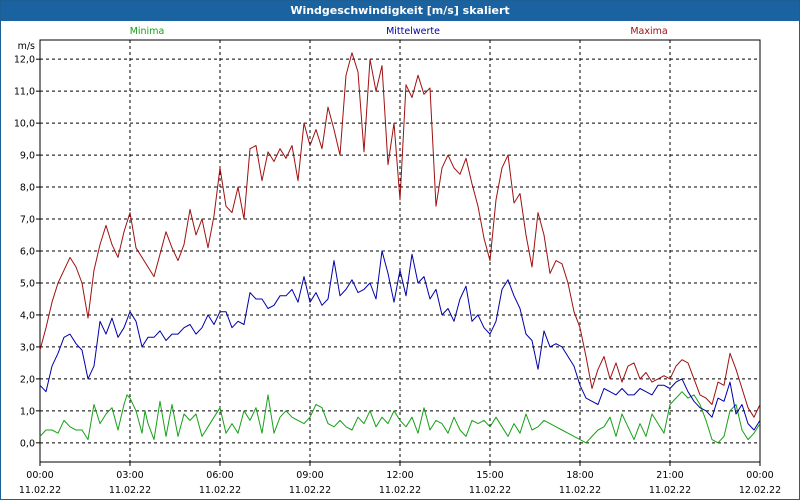 This screenshot has height=500, width=800. Describe the element at coordinates (24, 92) in the screenshot. I see `y-tick-label: 11,0` at that location.